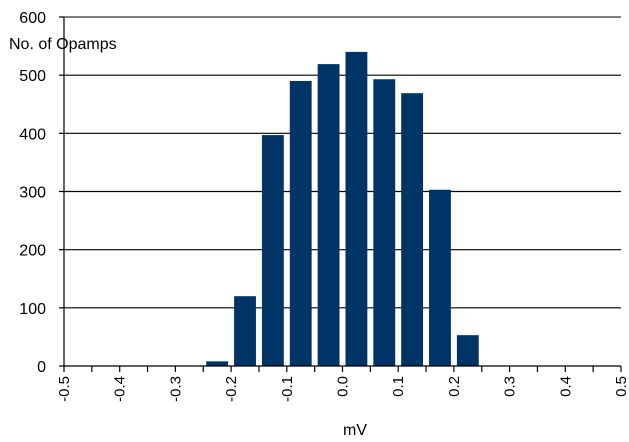 This screenshot has height=442, width=629. What do you see at coordinates (32, 18) in the screenshot?
I see `y-tick-label: 600` at bounding box center [32, 18].